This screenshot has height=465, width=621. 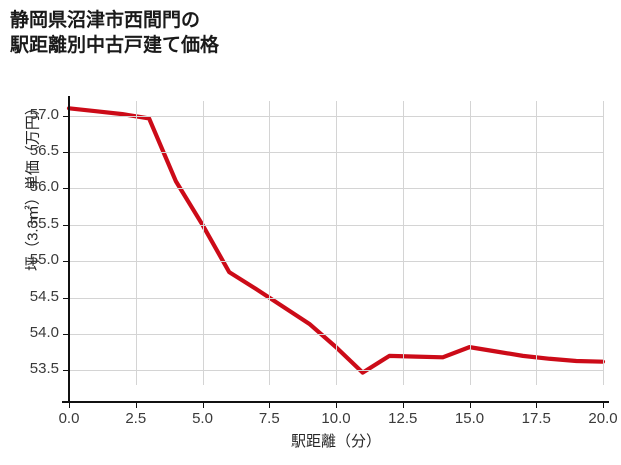 What do you see at coordinates (44, 260) in the screenshot?
I see `y-tick-label: 55.0` at bounding box center [44, 260].